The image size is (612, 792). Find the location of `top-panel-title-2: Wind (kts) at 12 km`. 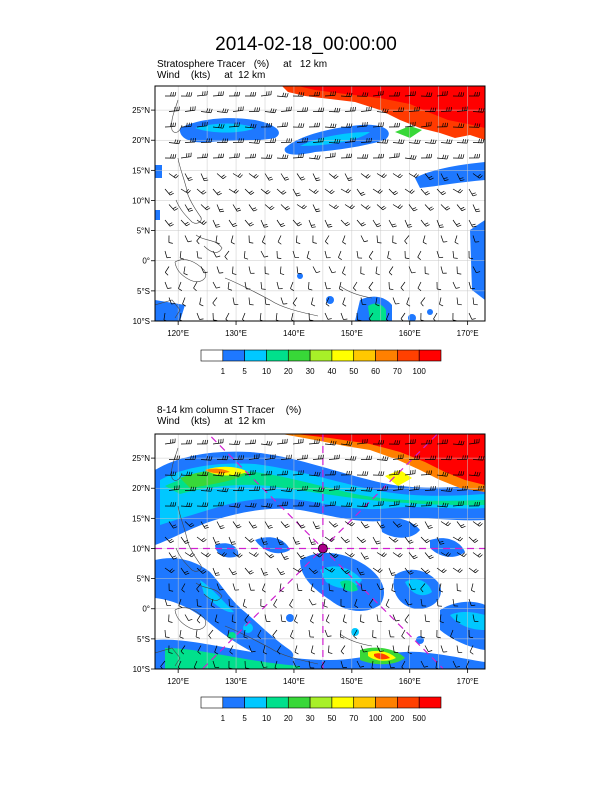

top-panel-title-2: Wind (kts) at 12 km is located at coordinates (211, 75).